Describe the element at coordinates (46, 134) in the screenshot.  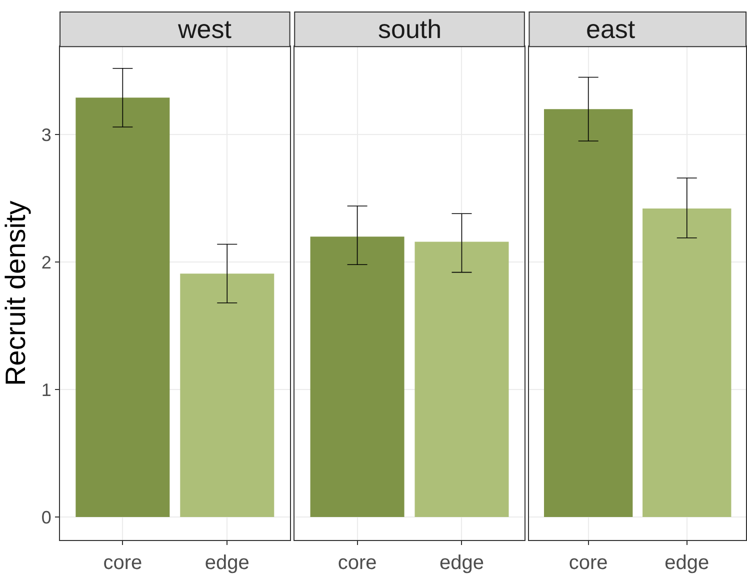
I see `y-tick-label: 3` at that location.